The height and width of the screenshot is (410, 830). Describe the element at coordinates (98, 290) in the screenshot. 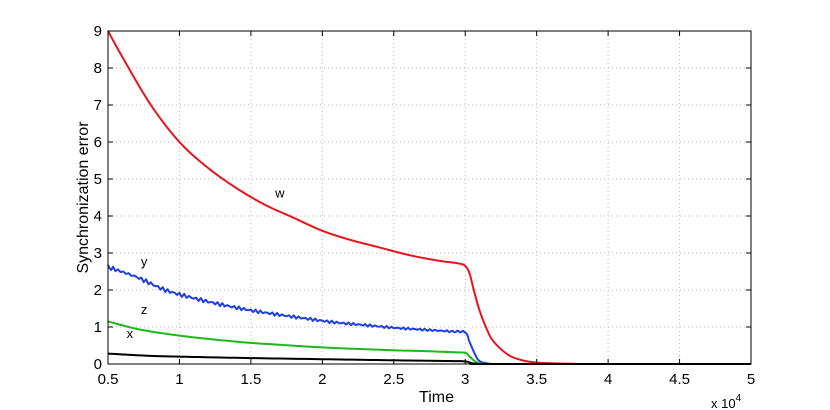

I see `y-tick-label: 2` at that location.